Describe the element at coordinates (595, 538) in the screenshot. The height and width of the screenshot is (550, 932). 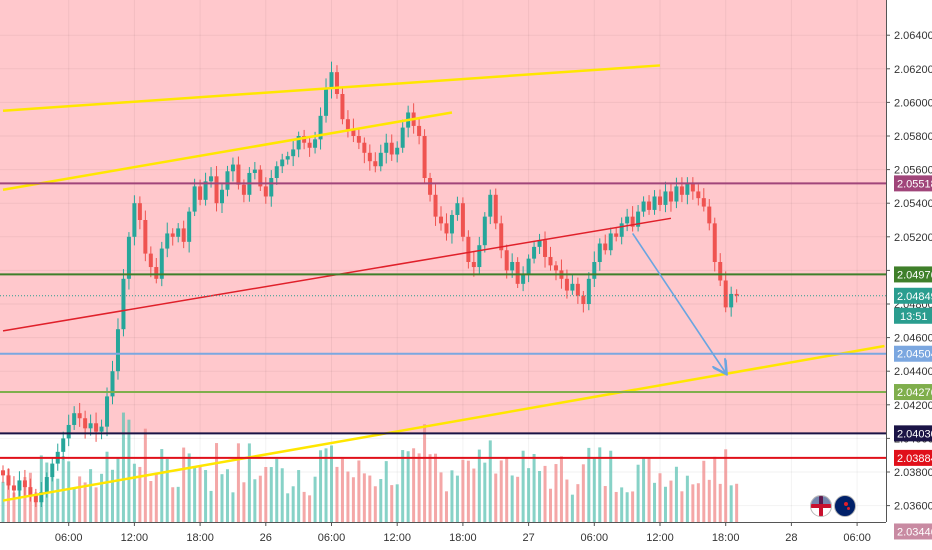
I see `time-tick-label: 06:00` at that location.